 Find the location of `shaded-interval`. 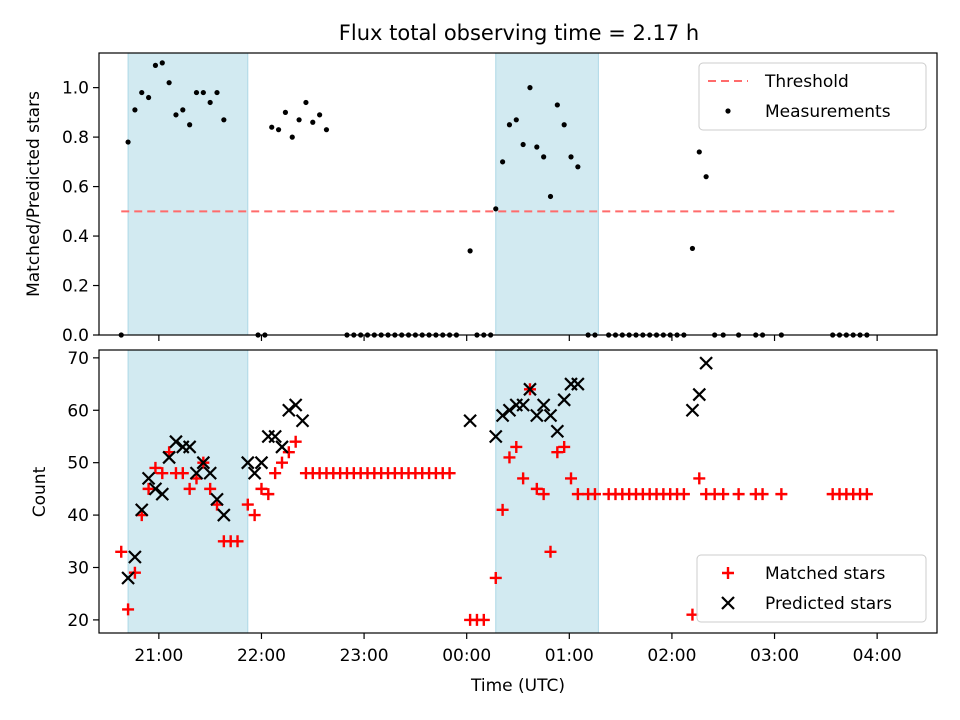

shaded-interval is located at coordinates (547, 194).